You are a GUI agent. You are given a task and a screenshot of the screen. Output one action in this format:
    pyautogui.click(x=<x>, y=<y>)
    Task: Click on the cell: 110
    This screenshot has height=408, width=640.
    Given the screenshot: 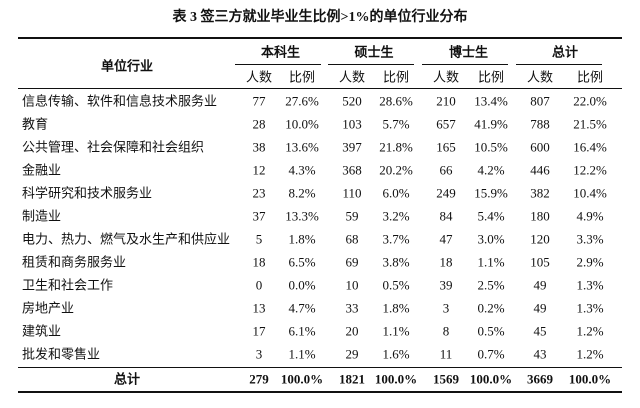 What is the action you would take?
    pyautogui.click(x=352, y=193)
    